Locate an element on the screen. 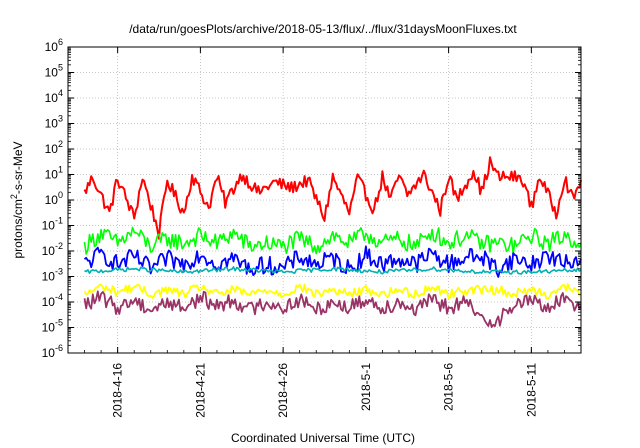 The width and height of the screenshot is (640, 448). y-tick-label: 10¹ is located at coordinates (54, 173).